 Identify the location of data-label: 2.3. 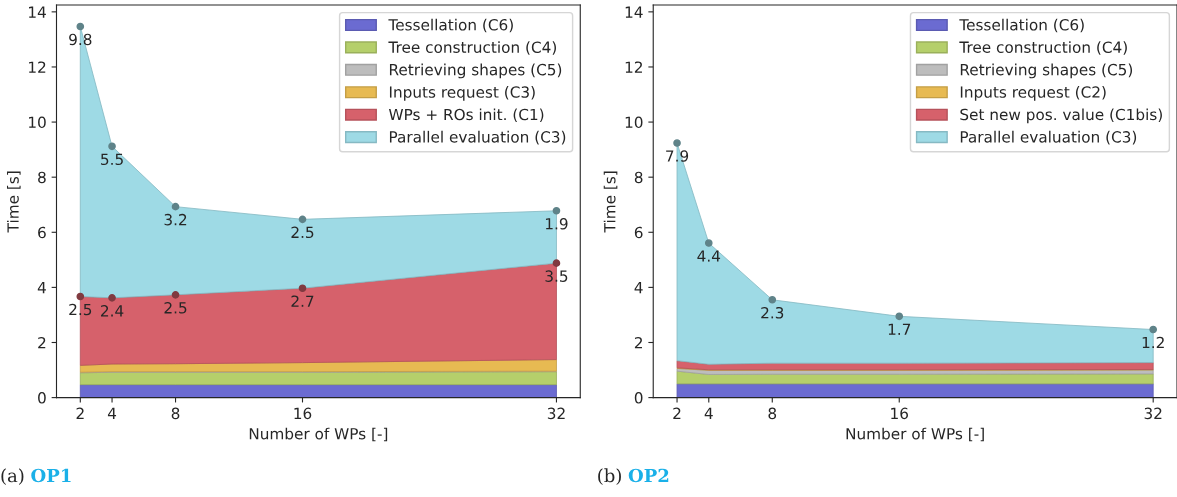
(772, 313).